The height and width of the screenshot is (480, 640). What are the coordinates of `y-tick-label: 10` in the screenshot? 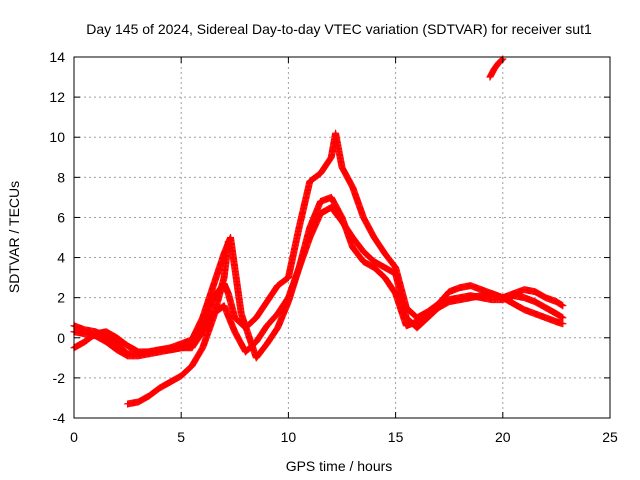 It's located at (57, 137).